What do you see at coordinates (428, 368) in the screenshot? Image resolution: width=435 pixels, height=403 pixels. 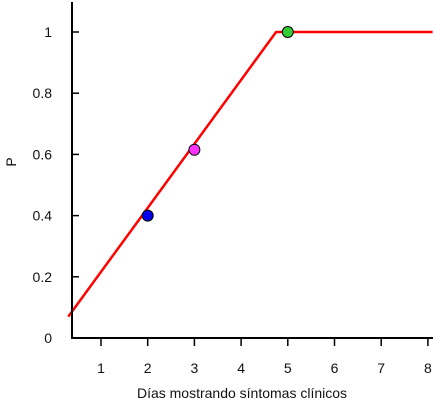 I see `x-tick-label-8: 8` at bounding box center [428, 368].